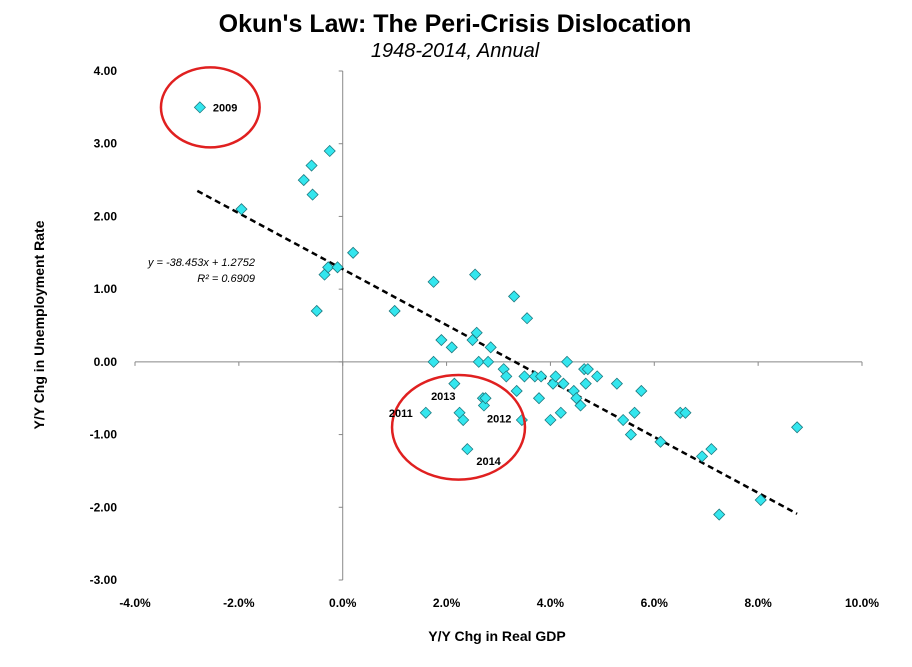 The height and width of the screenshot is (667, 912). Describe the element at coordinates (455, 24) in the screenshot. I see `chart-title: Okun's Law: The Peri-Crisis Dislocation` at that location.